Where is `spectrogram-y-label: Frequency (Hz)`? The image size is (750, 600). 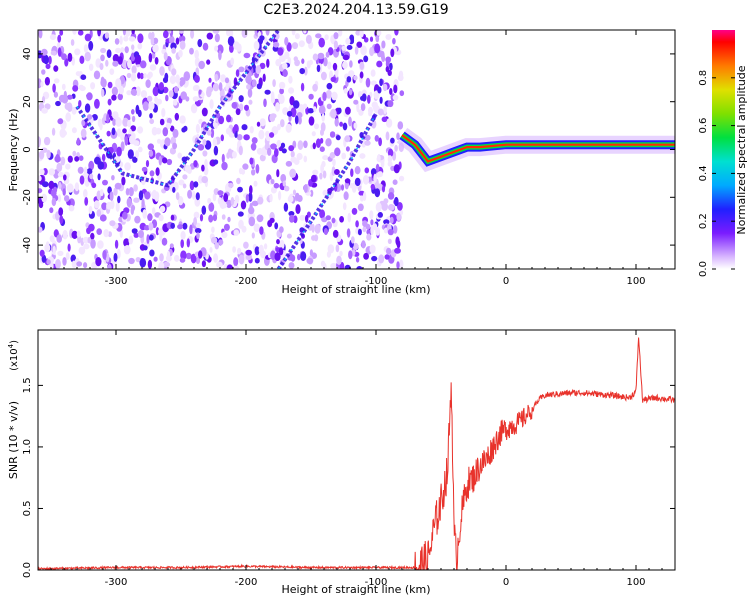 spectrogram-y-label: Frequency (Hz) is located at coordinates (13, 150).